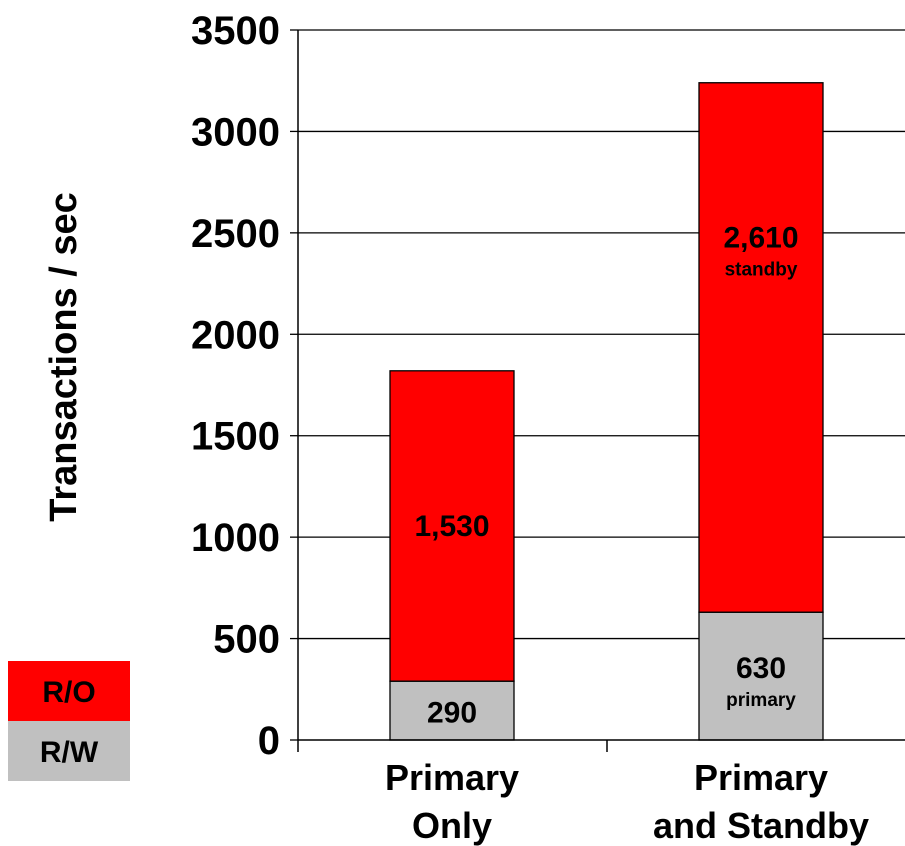 This screenshot has height=846, width=905. I want to click on x-category-label: Only, so click(452, 825).